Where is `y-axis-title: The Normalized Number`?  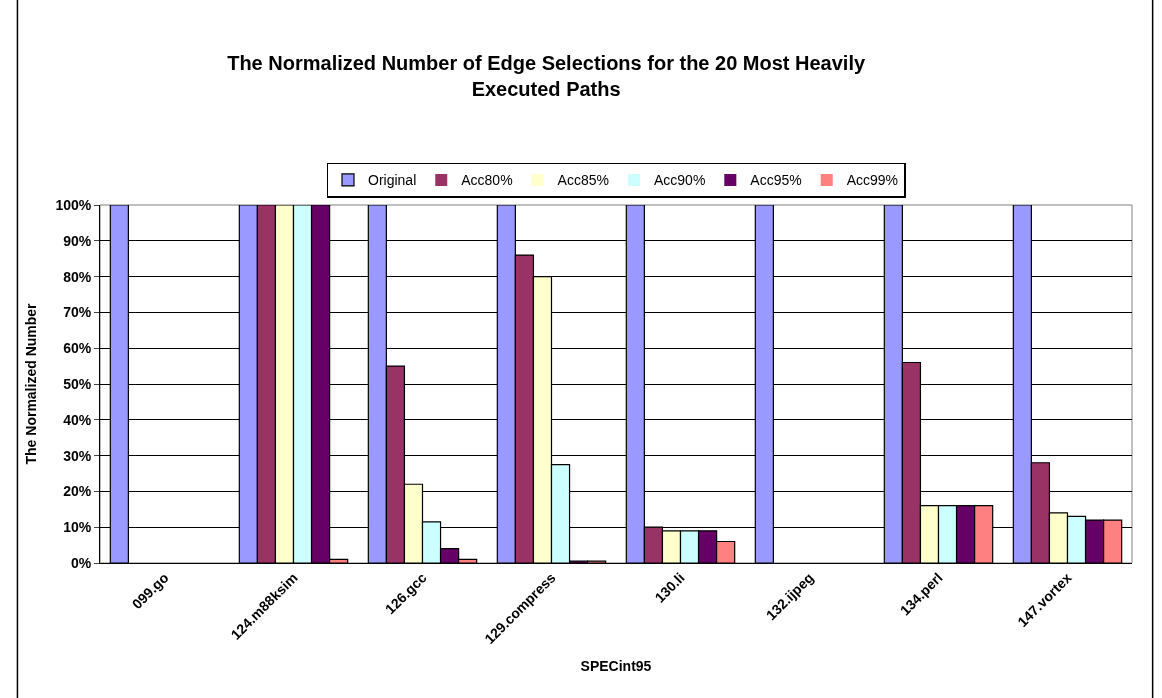
y-axis-title: The Normalized Number is located at coordinates (30, 383).